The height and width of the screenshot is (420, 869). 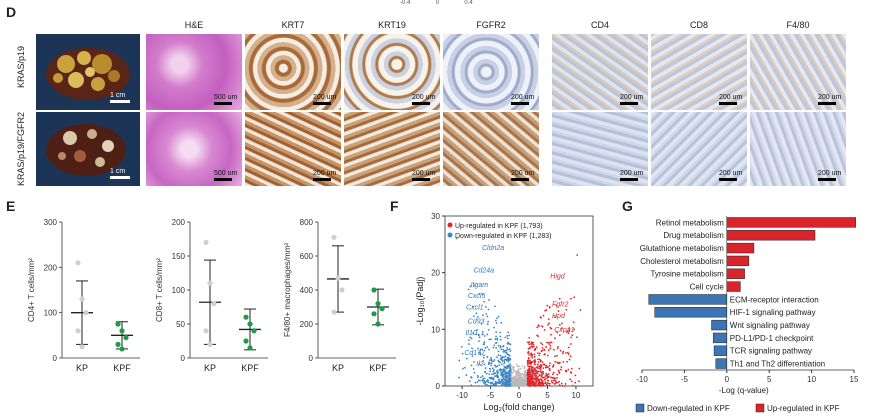 What do you see at coordinates (293, 72) in the screenshot?
I see `krt7-tile-kras-p19: 200 um` at bounding box center [293, 72].